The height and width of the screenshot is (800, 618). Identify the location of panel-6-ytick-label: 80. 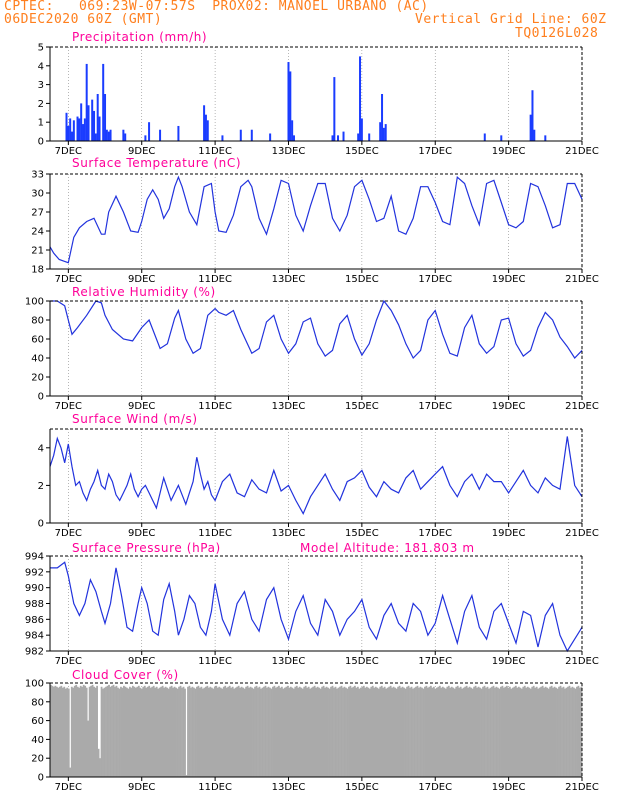
(37, 702).